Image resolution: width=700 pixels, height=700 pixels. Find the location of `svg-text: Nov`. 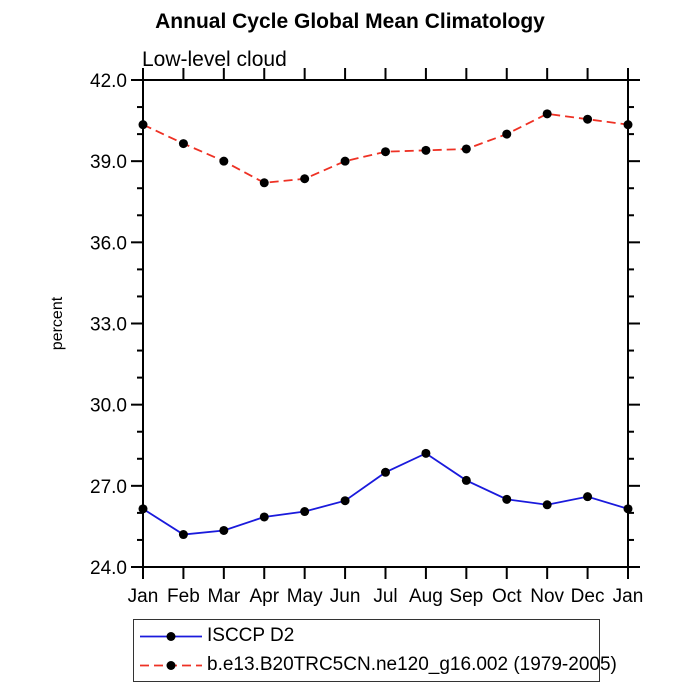

svg-text: Nov is located at coordinates (547, 596).